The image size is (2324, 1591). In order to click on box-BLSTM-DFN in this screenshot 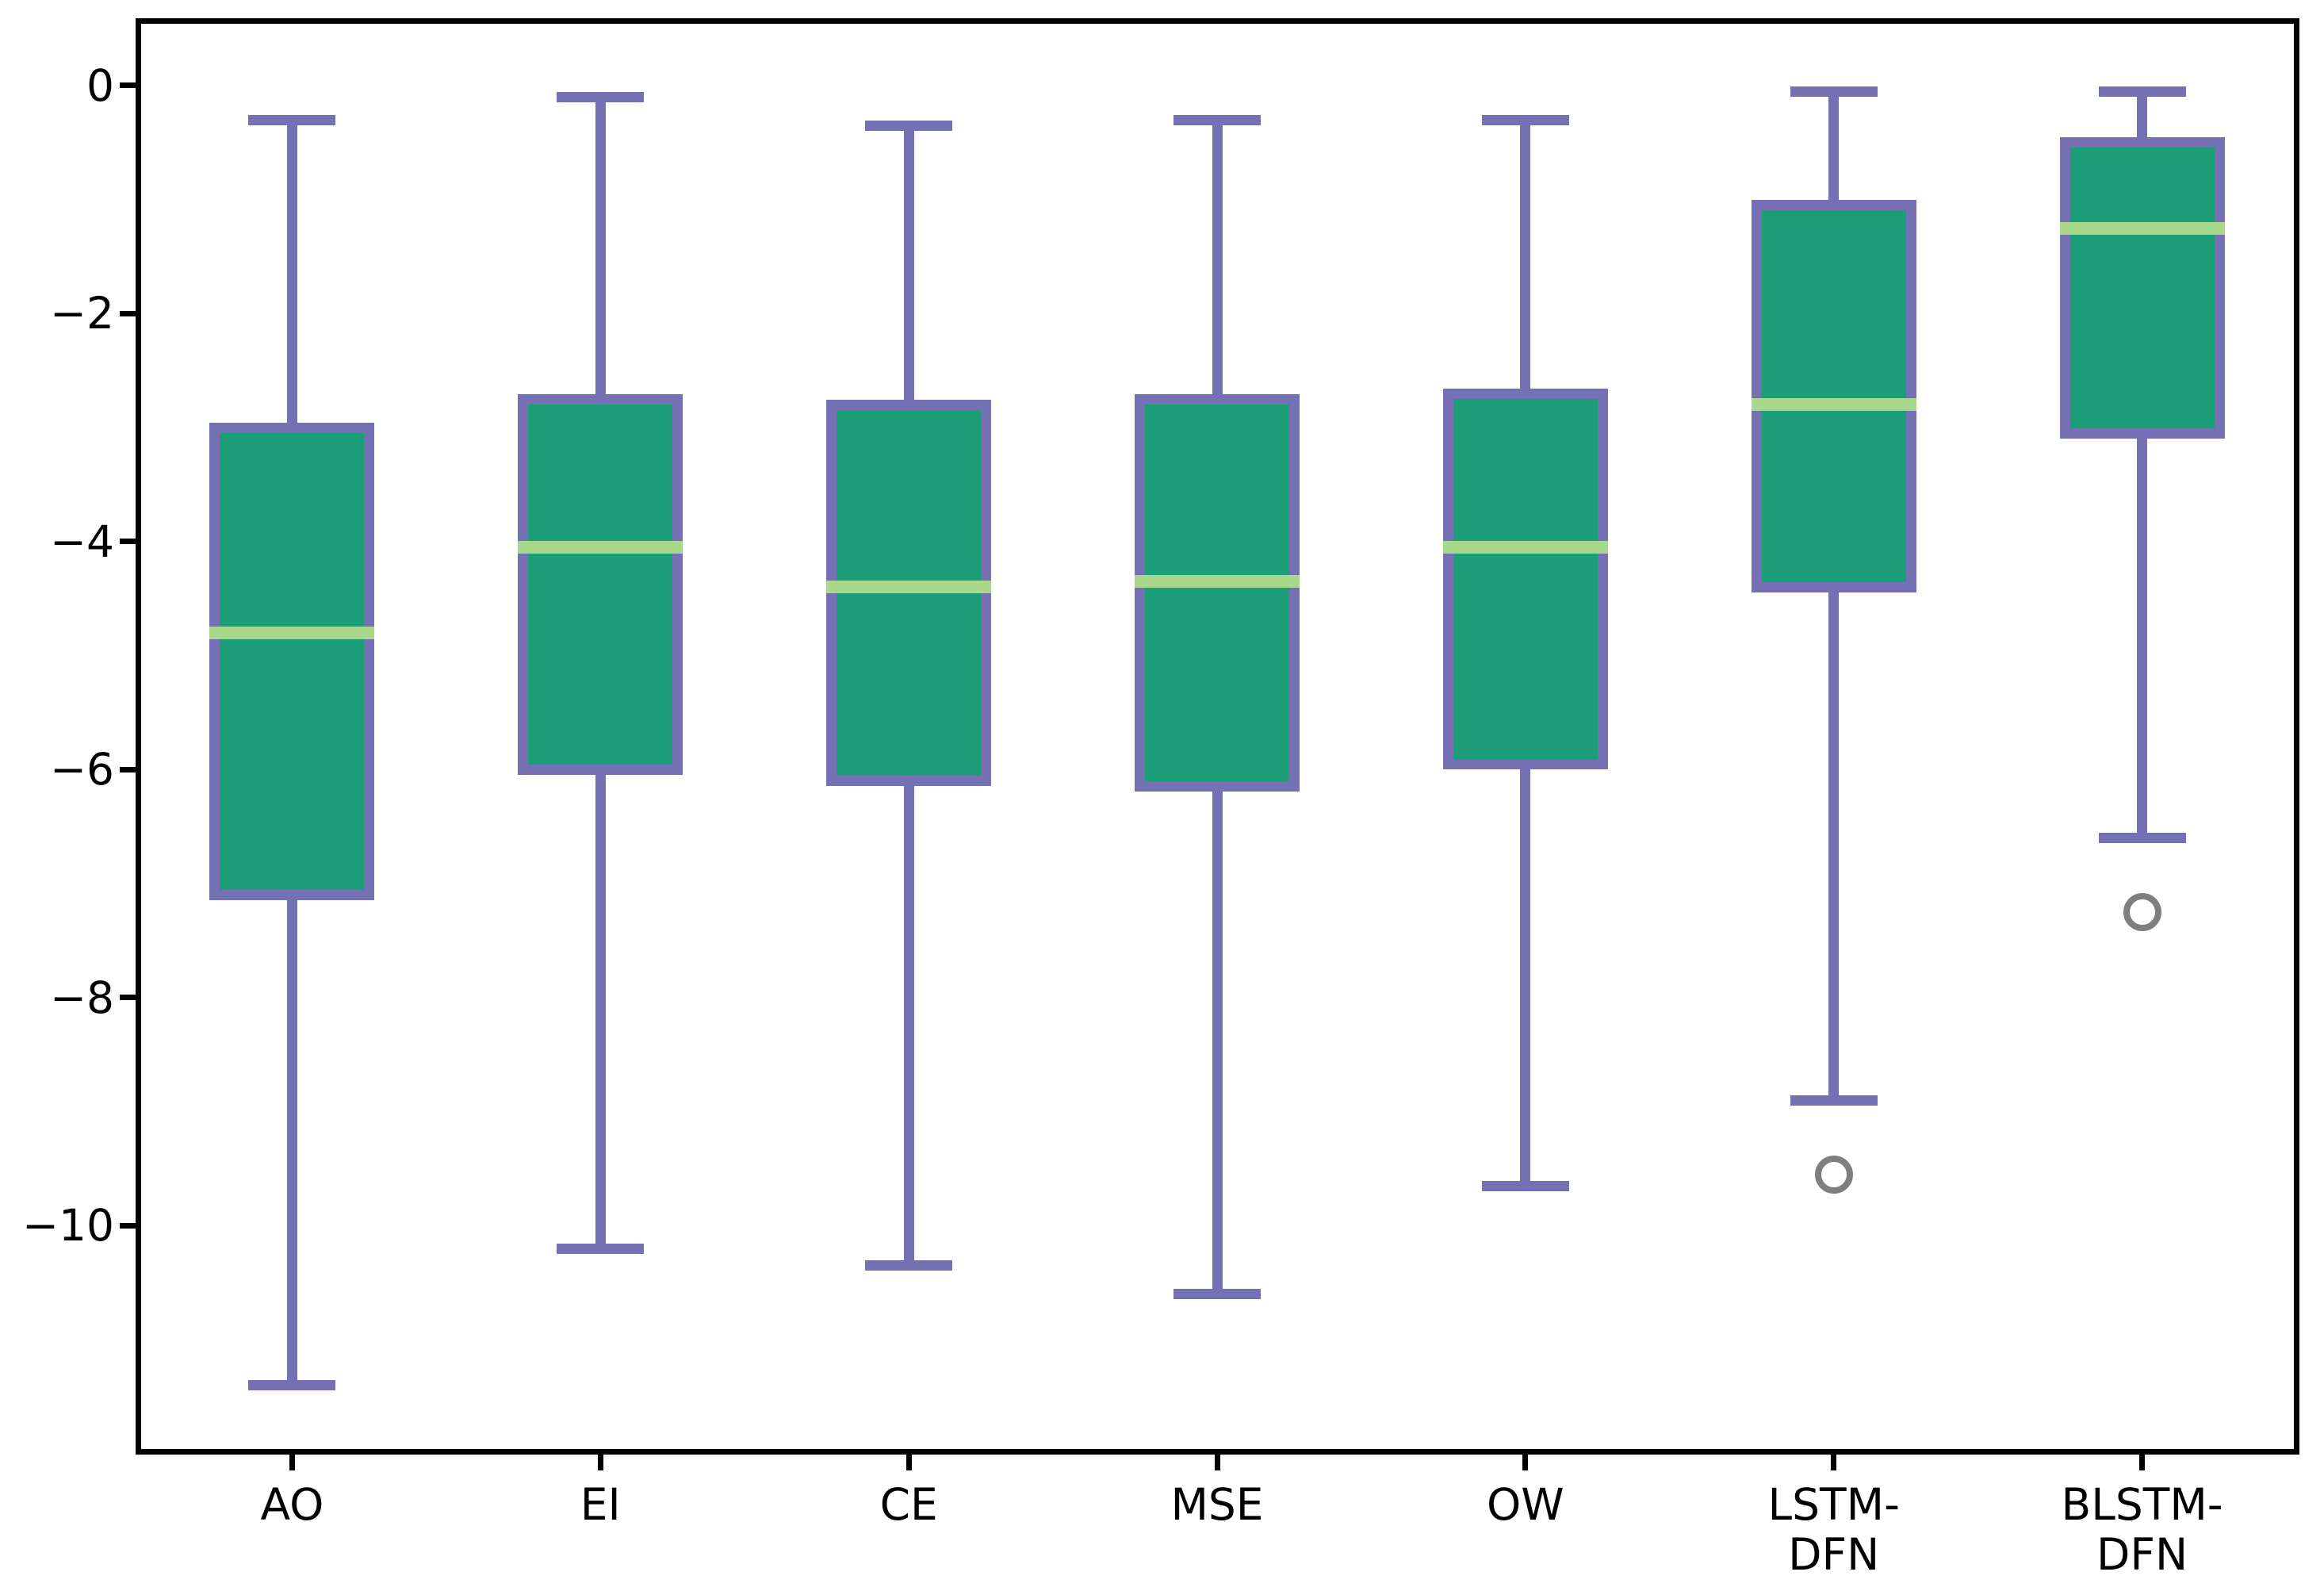, I will do `click(2142, 288)`.